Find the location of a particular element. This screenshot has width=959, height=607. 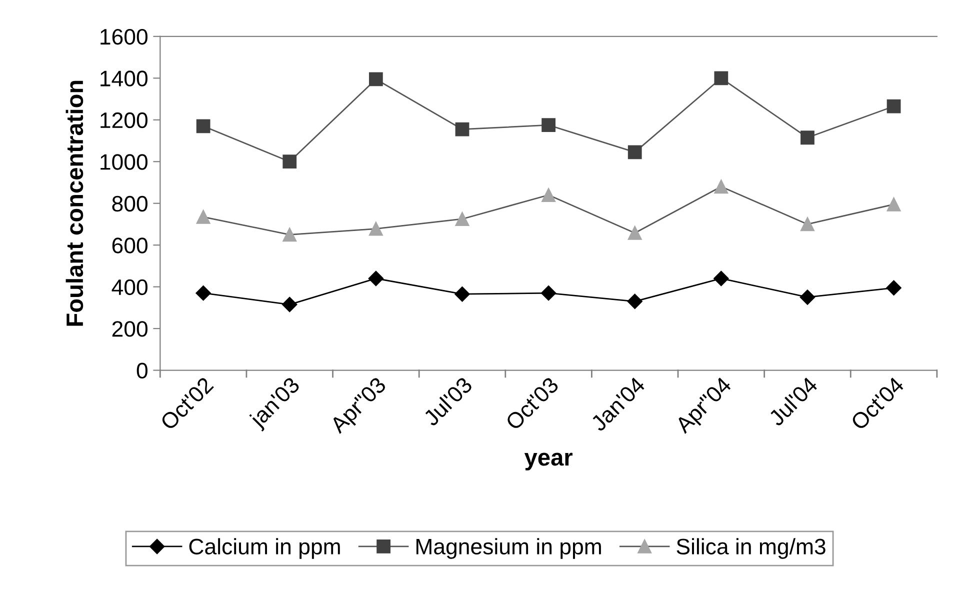

legend-label: Calcium in ppm is located at coordinates (264, 548).